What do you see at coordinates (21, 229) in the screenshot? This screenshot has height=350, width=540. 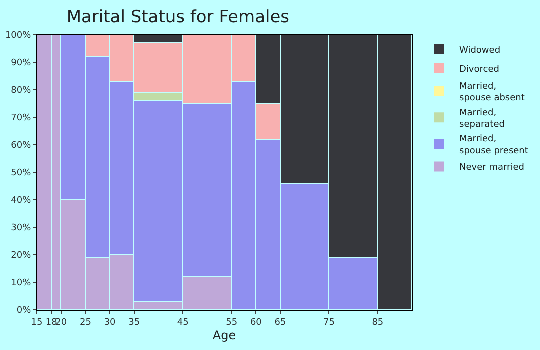 I see `y-tick-label: 30%` at bounding box center [21, 229].